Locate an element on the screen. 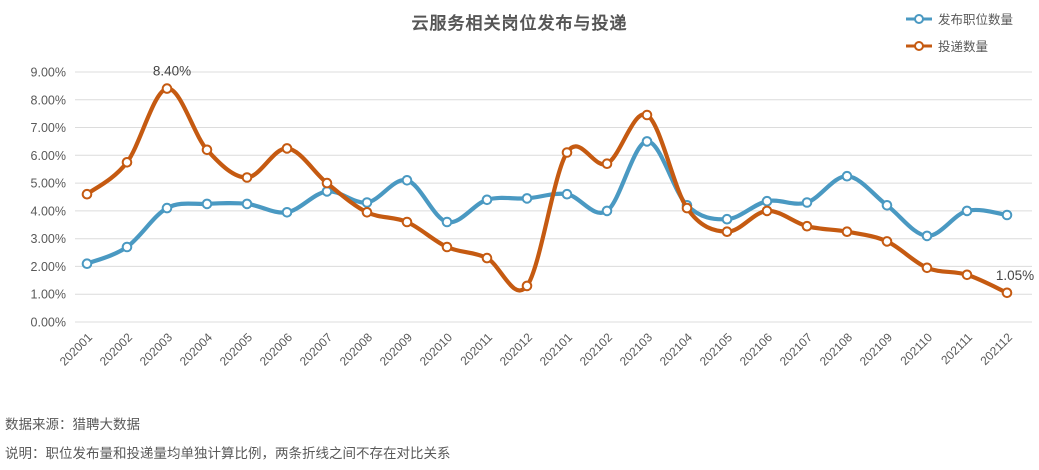  x-tick-label: 202108 is located at coordinates (836, 349).